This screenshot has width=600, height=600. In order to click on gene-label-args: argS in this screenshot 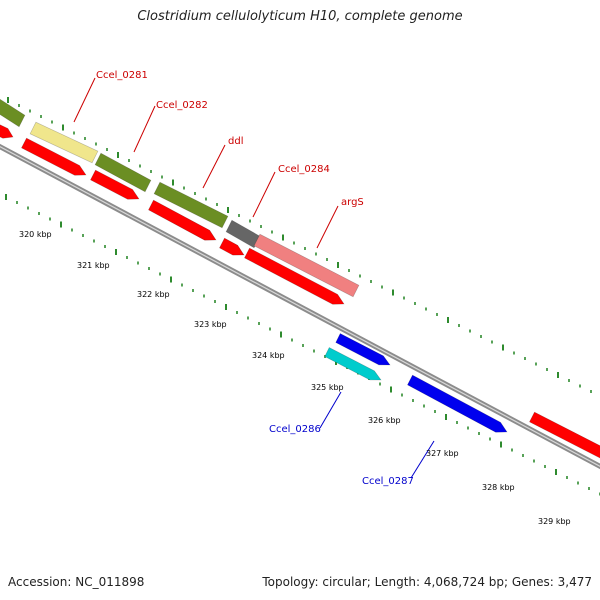, I will do `click(352, 202)`.